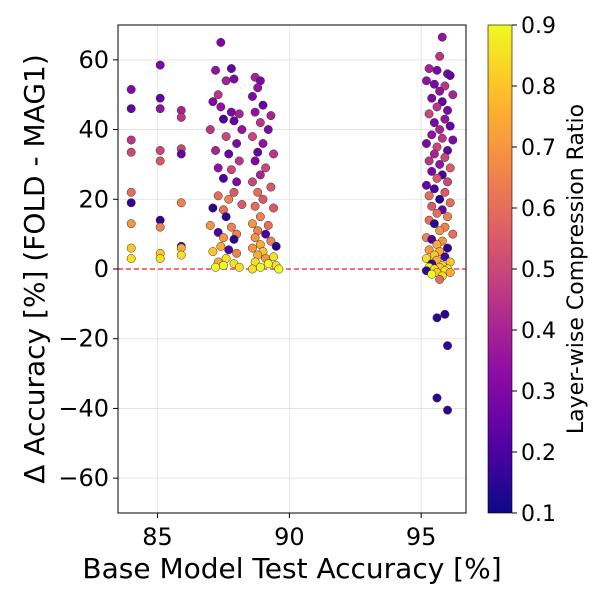 The width and height of the screenshot is (600, 600). What do you see at coordinates (500, 269) in the screenshot?
I see `colorbar` at bounding box center [500, 269].